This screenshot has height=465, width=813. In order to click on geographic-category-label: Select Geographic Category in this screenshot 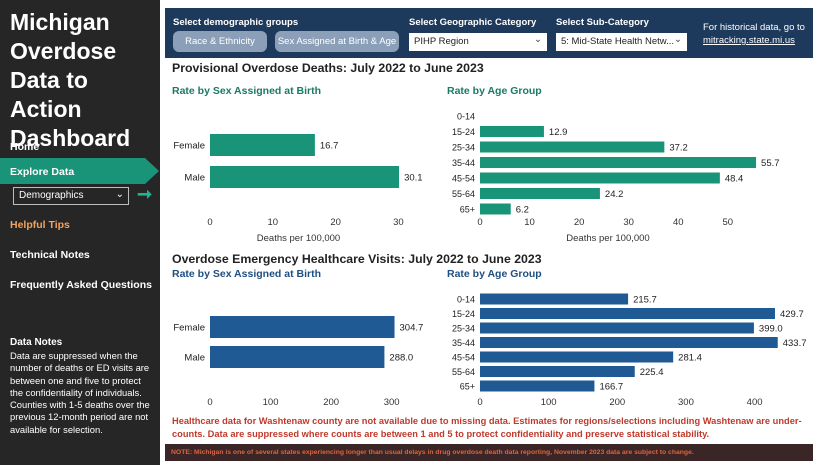, I will do `click(473, 22)`.